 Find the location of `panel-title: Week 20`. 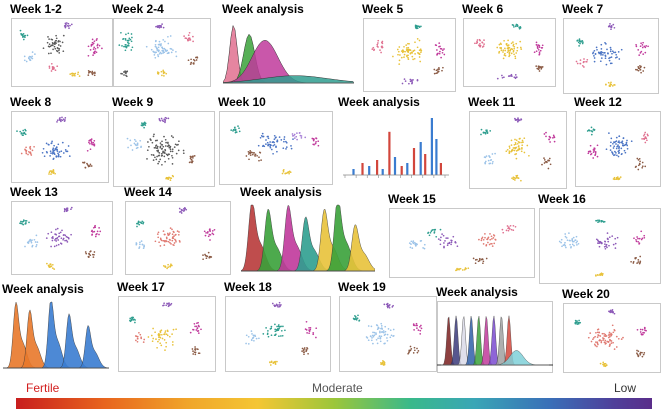

panel-title: Week 20 is located at coordinates (586, 294).